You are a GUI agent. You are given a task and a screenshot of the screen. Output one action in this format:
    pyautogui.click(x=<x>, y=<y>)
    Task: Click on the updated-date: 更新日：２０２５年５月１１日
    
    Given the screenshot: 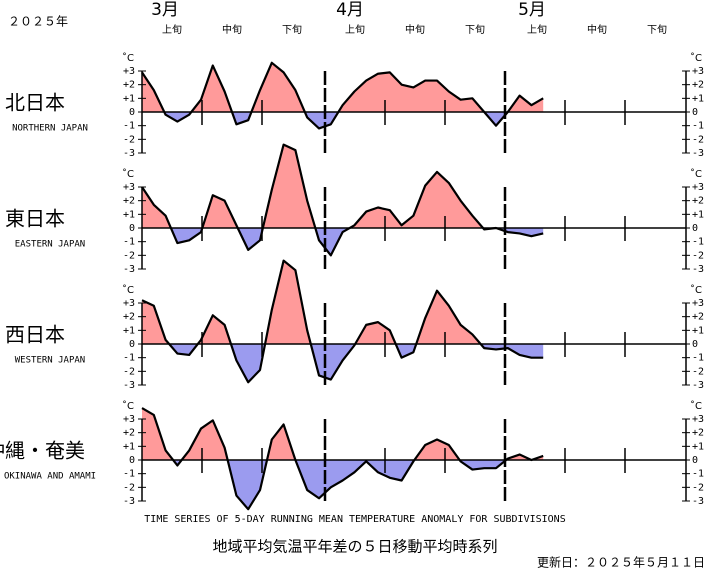 What is the action you would take?
    pyautogui.click(x=621, y=562)
    